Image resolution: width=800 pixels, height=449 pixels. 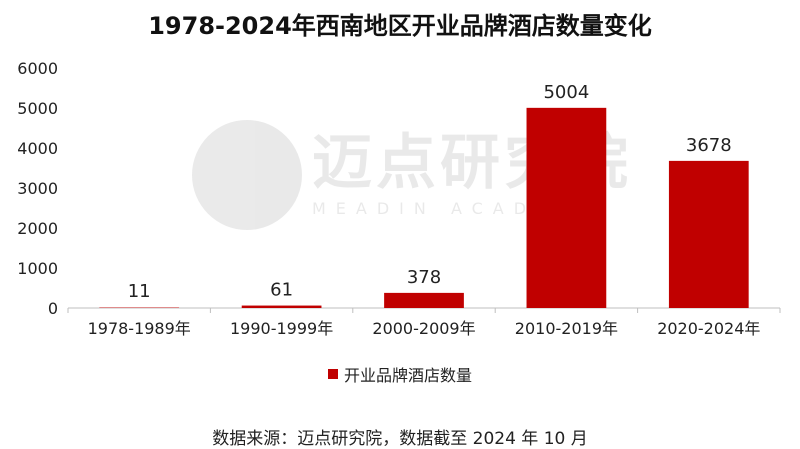 I want to click on legend-label: 开业品牌酒店数量, so click(x=408, y=374).